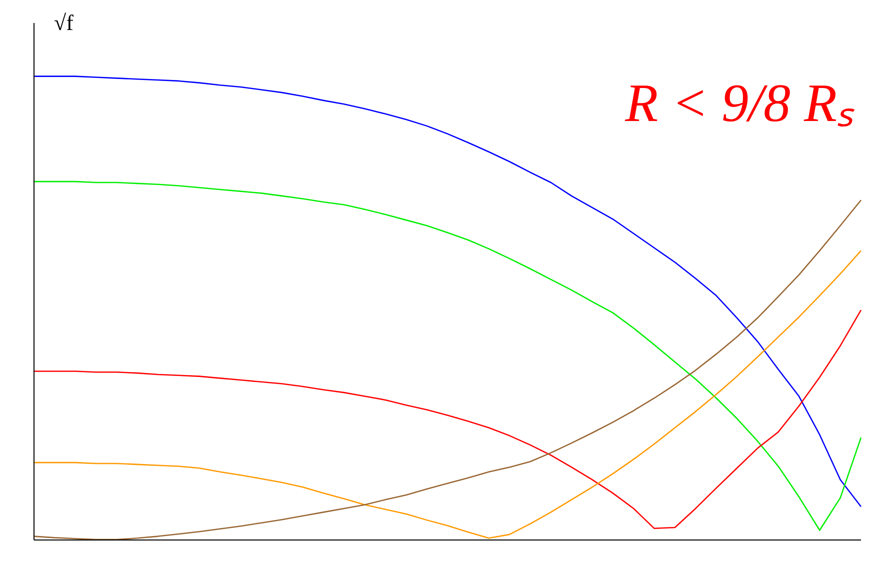 This screenshot has width=877, height=561. I want to click on annotation: R < 9/8 Rₛ, so click(739, 103).